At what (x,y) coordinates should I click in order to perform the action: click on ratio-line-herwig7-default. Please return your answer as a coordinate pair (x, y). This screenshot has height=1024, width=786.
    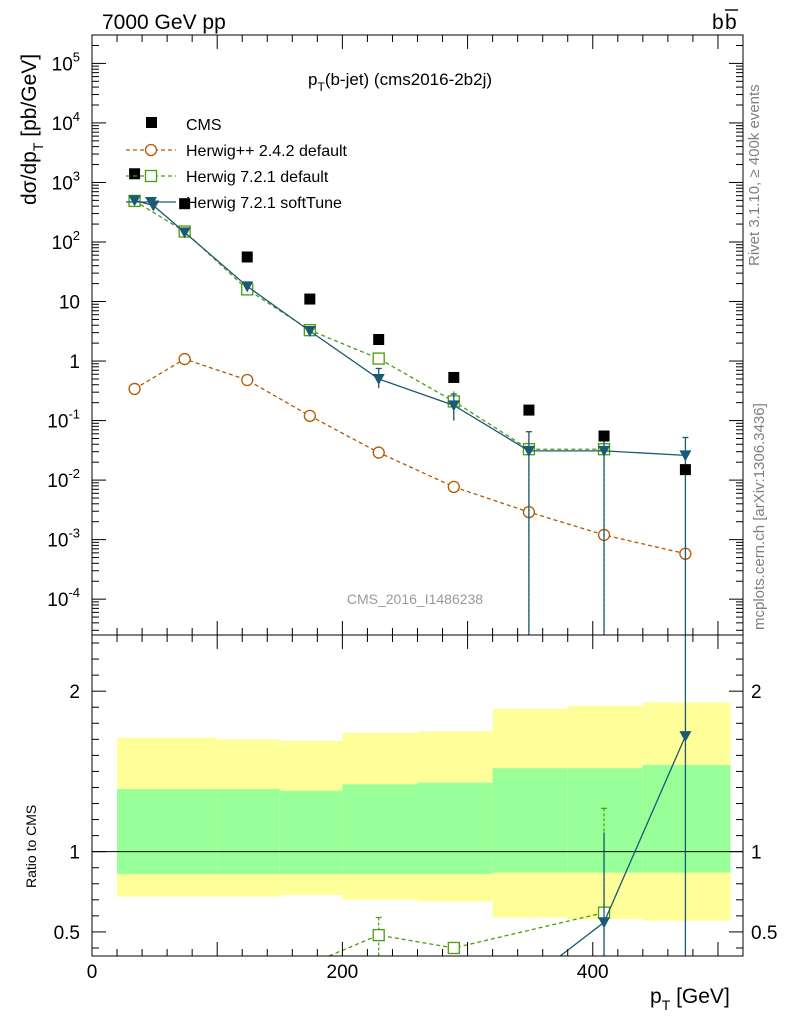
    Looking at the image, I should click on (466, 934).